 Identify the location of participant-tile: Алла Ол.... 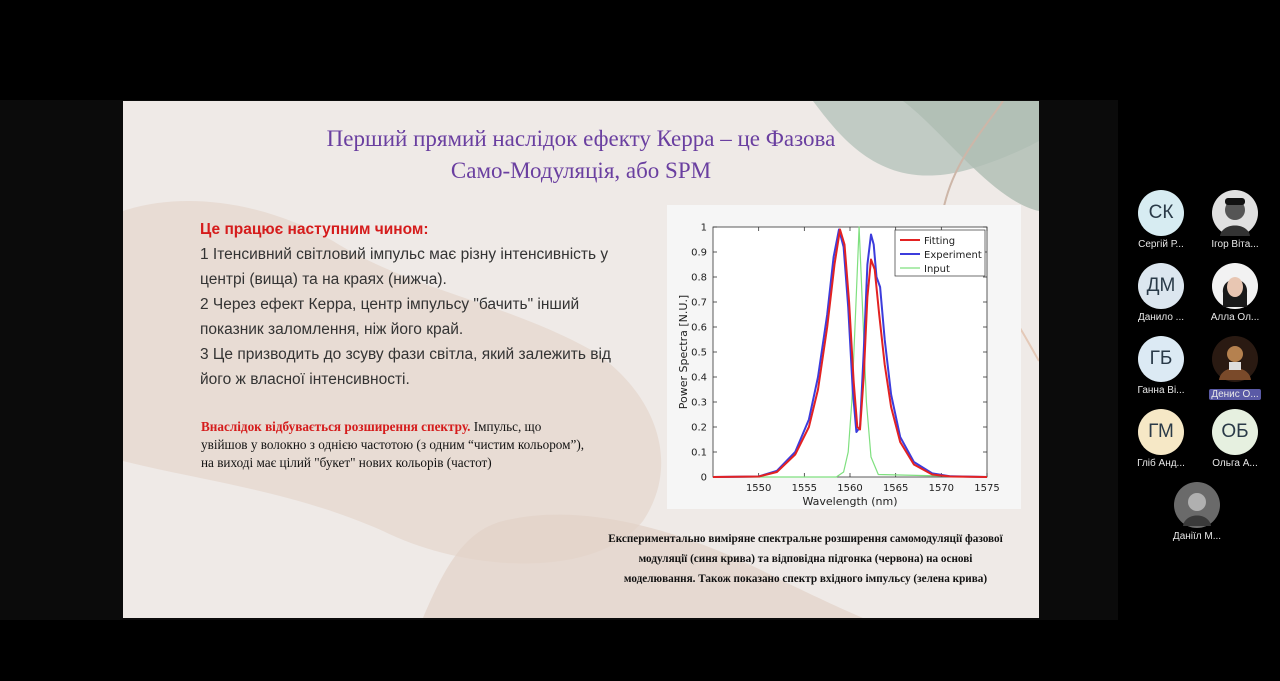
(1235, 296).